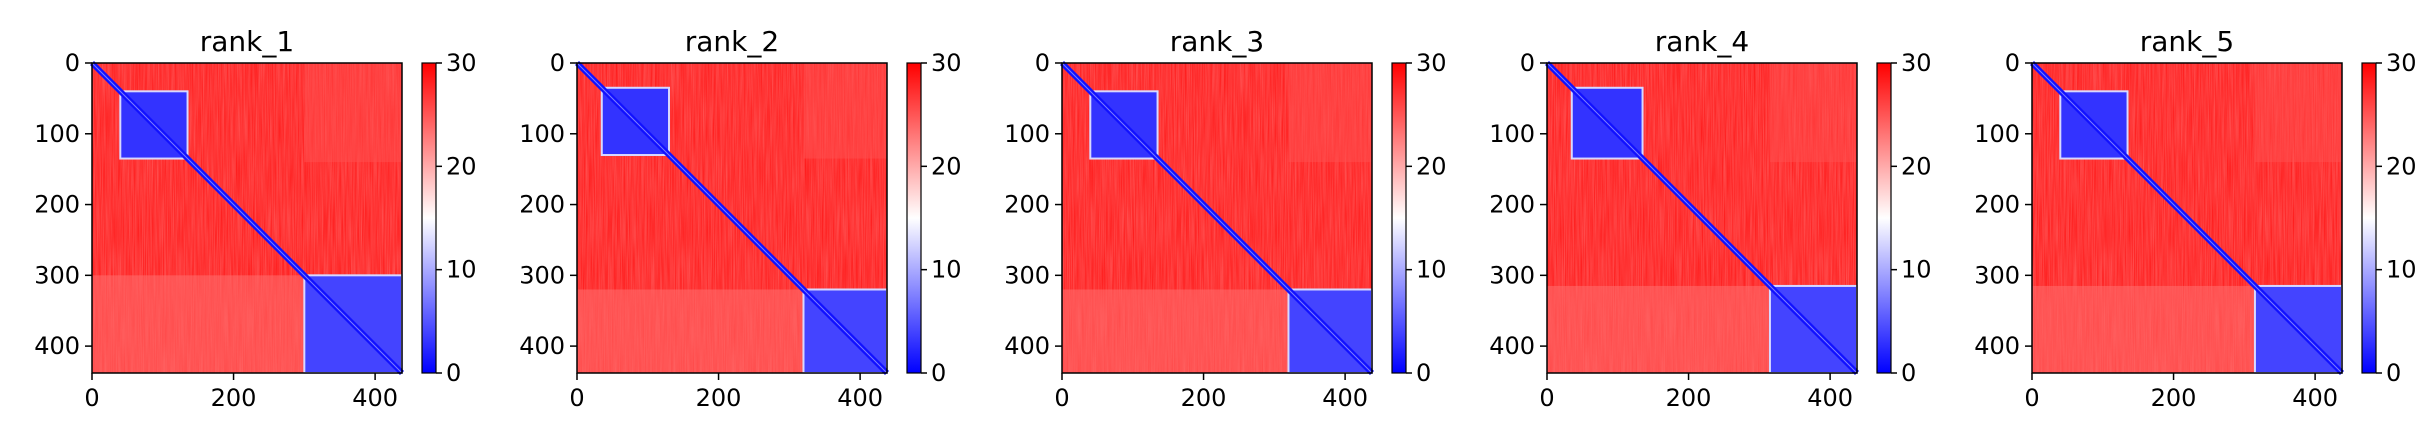 The height and width of the screenshot is (438, 2435). What do you see at coordinates (247, 41) in the screenshot?
I see `panel-title: rank_1` at bounding box center [247, 41].